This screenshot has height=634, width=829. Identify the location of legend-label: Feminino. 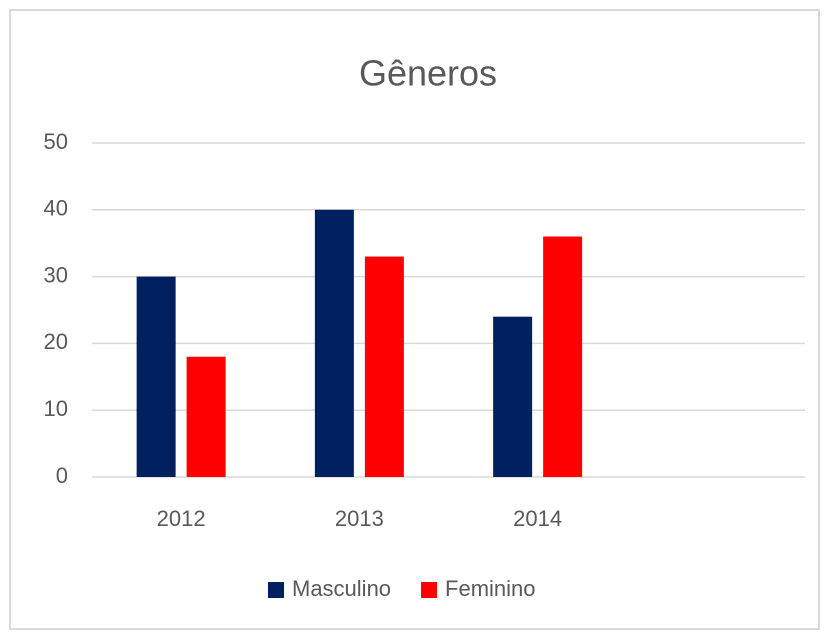
(490, 588).